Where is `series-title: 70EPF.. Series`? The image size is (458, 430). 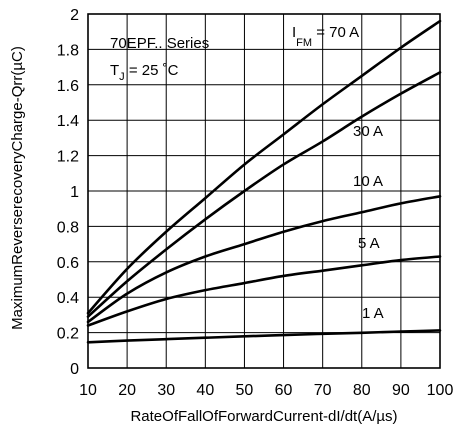
series-title: 70EPF.. Series is located at coordinates (159, 43).